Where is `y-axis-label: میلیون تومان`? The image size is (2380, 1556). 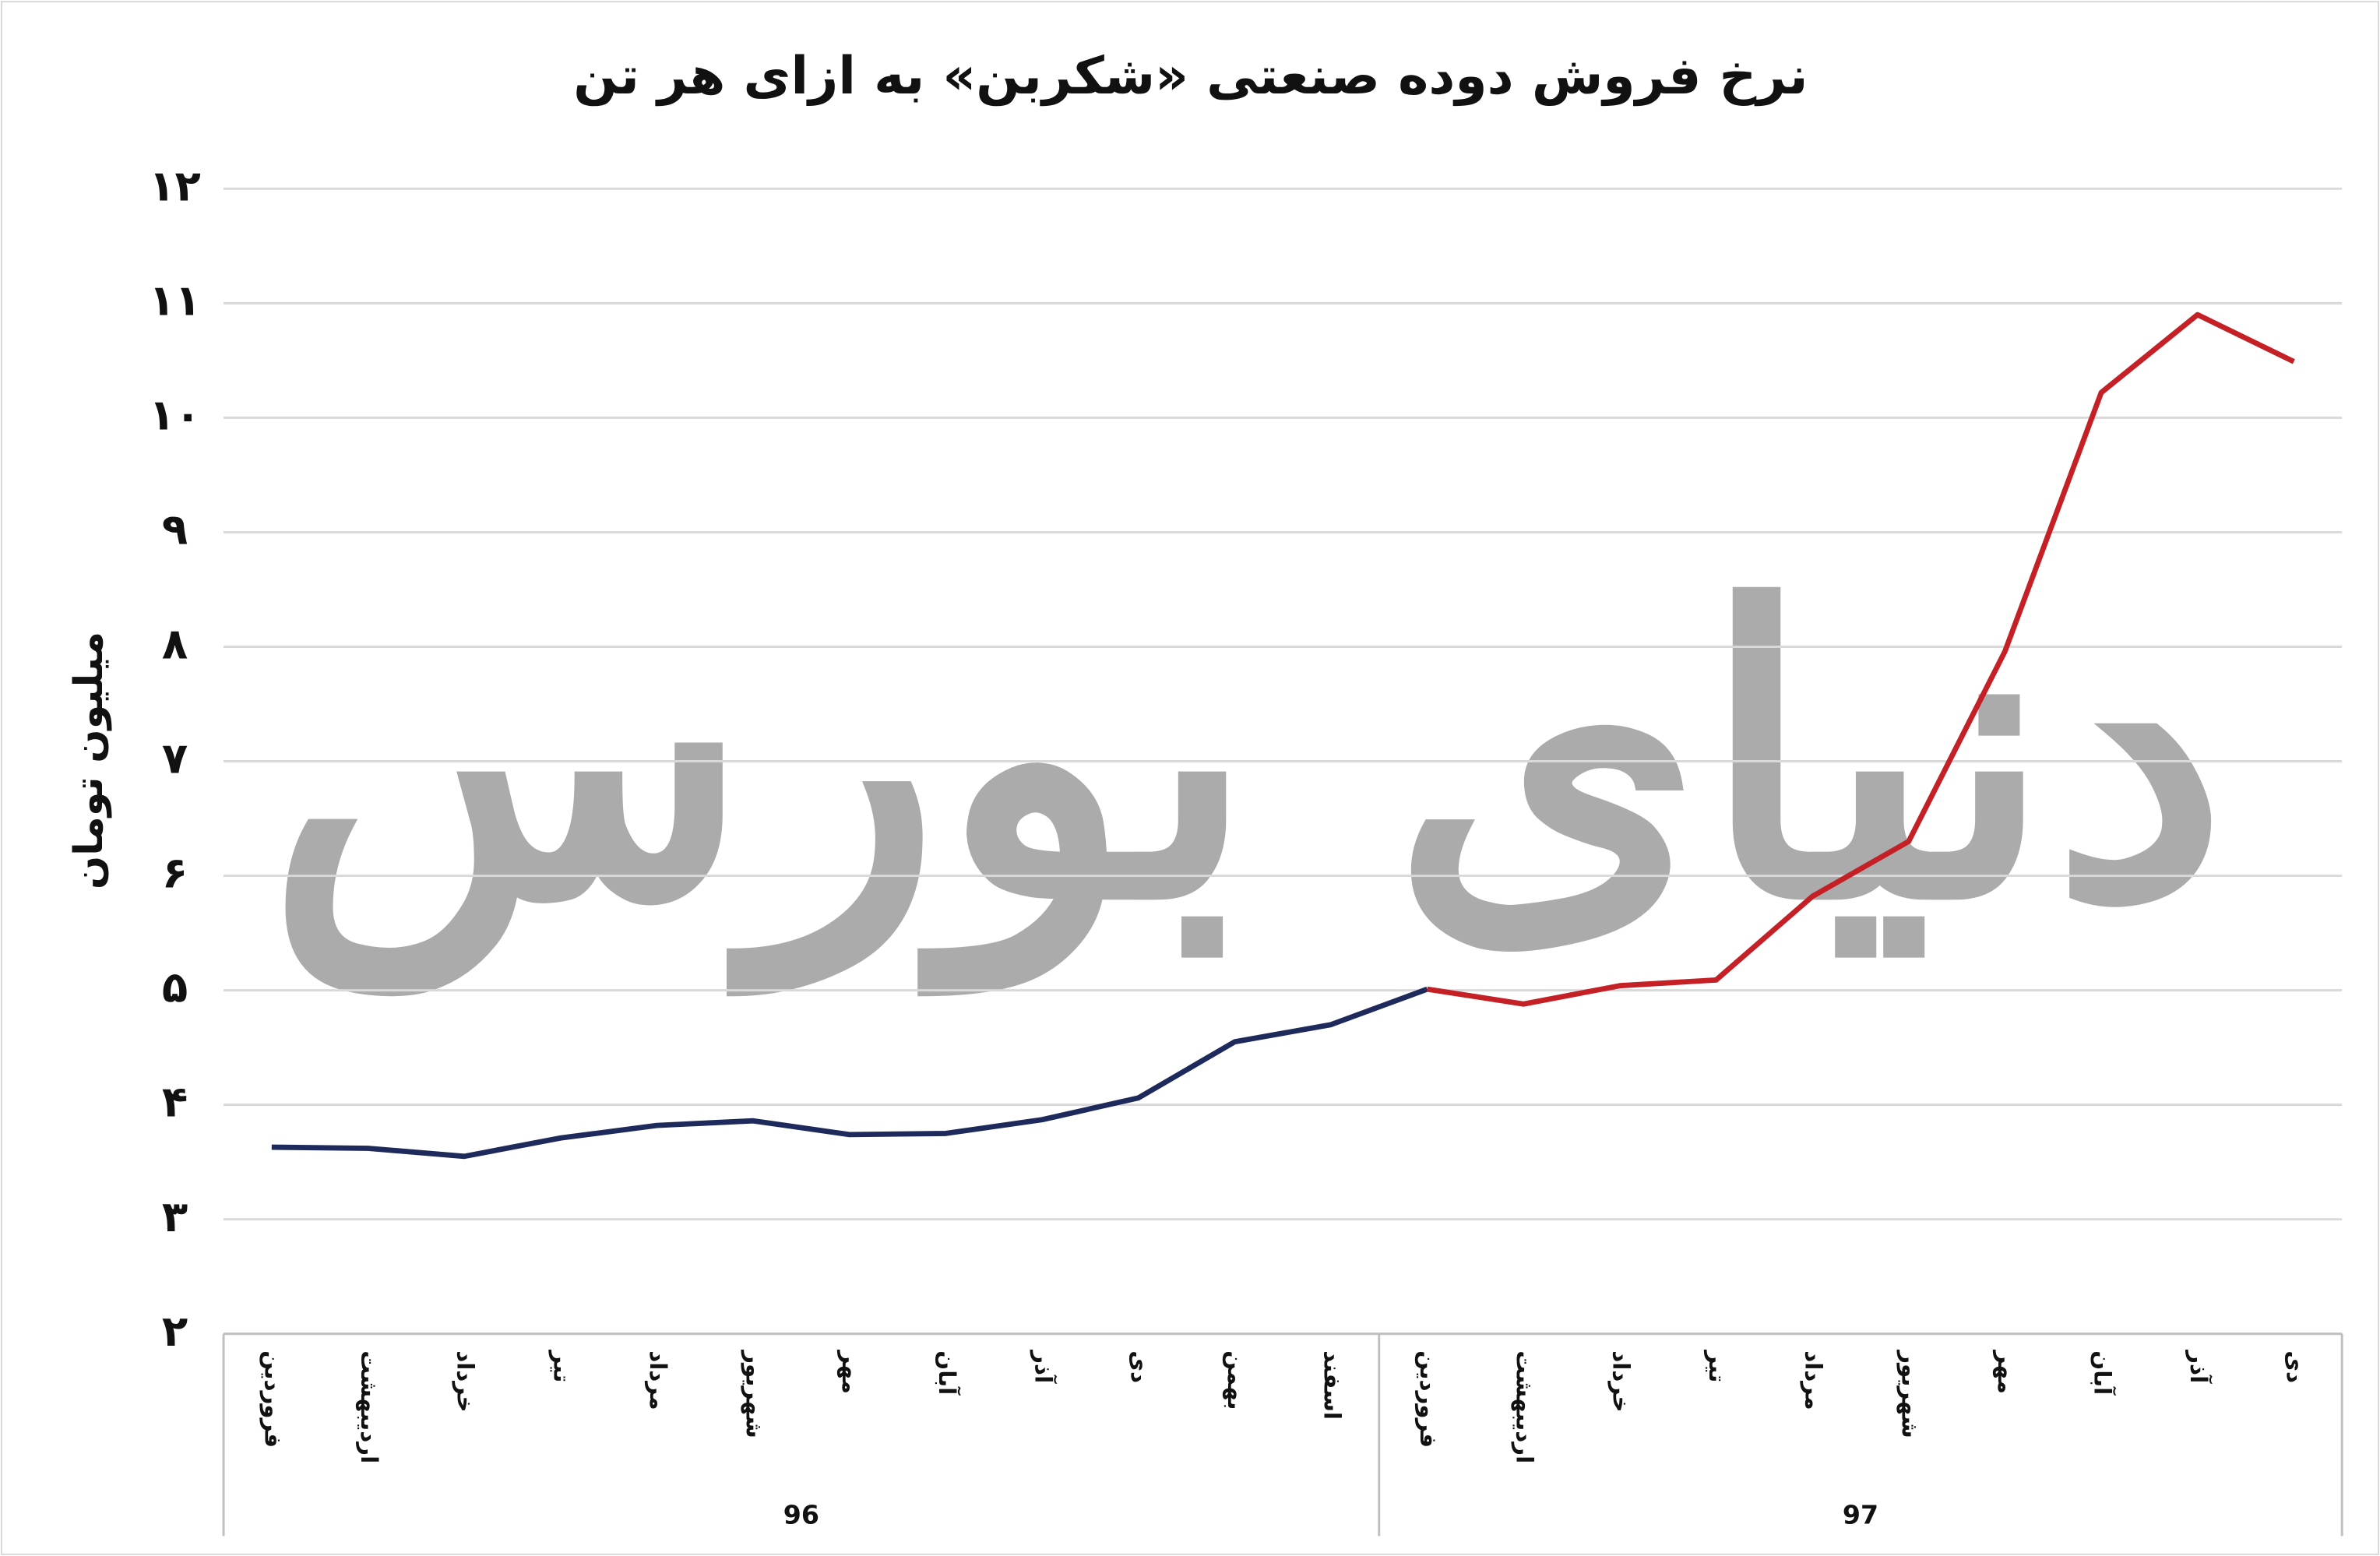 y-axis-label: میلیون تومان is located at coordinates (88, 761).